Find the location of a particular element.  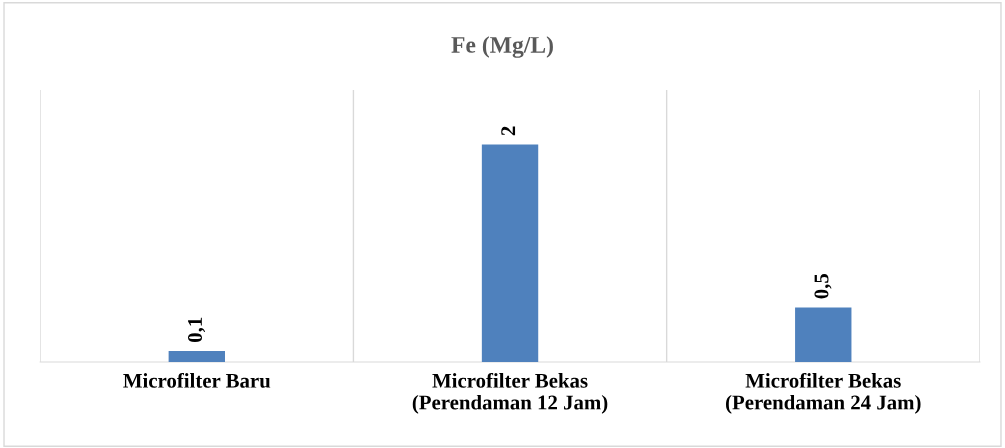

x-tick-label: Microfilter Baru is located at coordinates (197, 380).